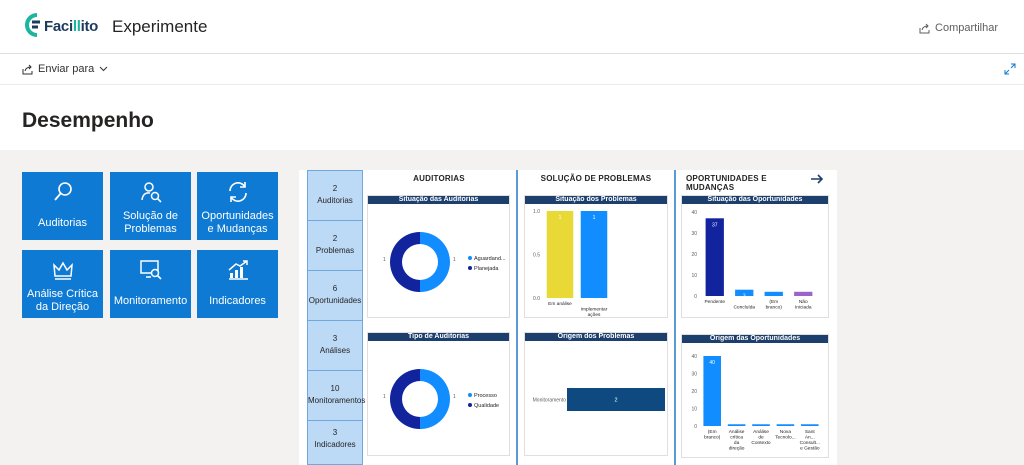  I want to click on category-label: Análise crítica da direção, so click(737, 440).